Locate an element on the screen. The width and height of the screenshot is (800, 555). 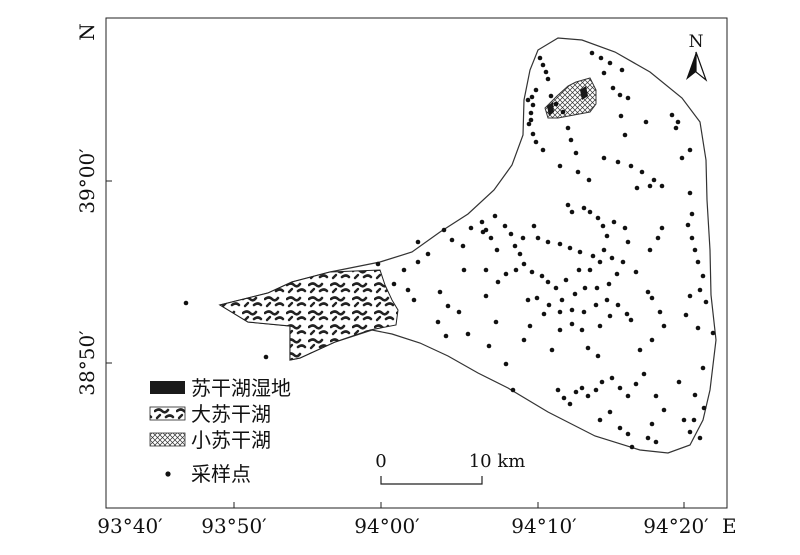
scale-bar-start: 0 is located at coordinates (380, 461).